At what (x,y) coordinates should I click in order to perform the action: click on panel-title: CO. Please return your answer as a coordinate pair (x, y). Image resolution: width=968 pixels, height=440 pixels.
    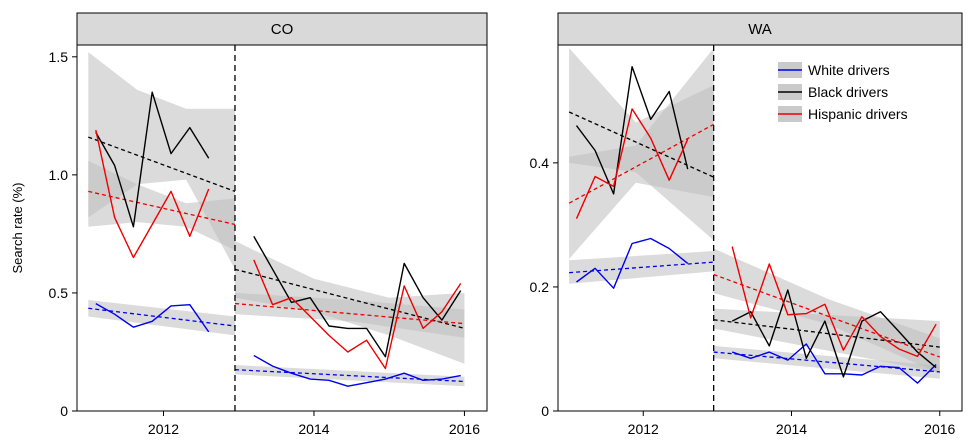
    Looking at the image, I should click on (282, 29).